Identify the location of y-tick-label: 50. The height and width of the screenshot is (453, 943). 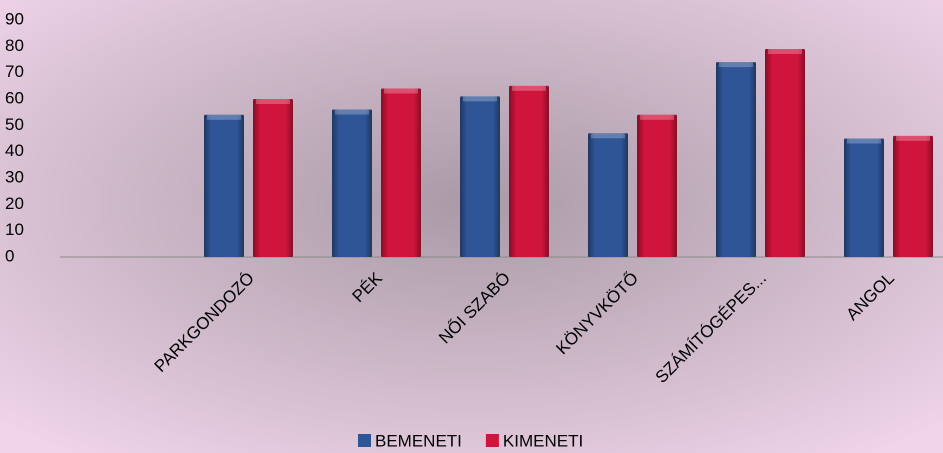
(14, 124).